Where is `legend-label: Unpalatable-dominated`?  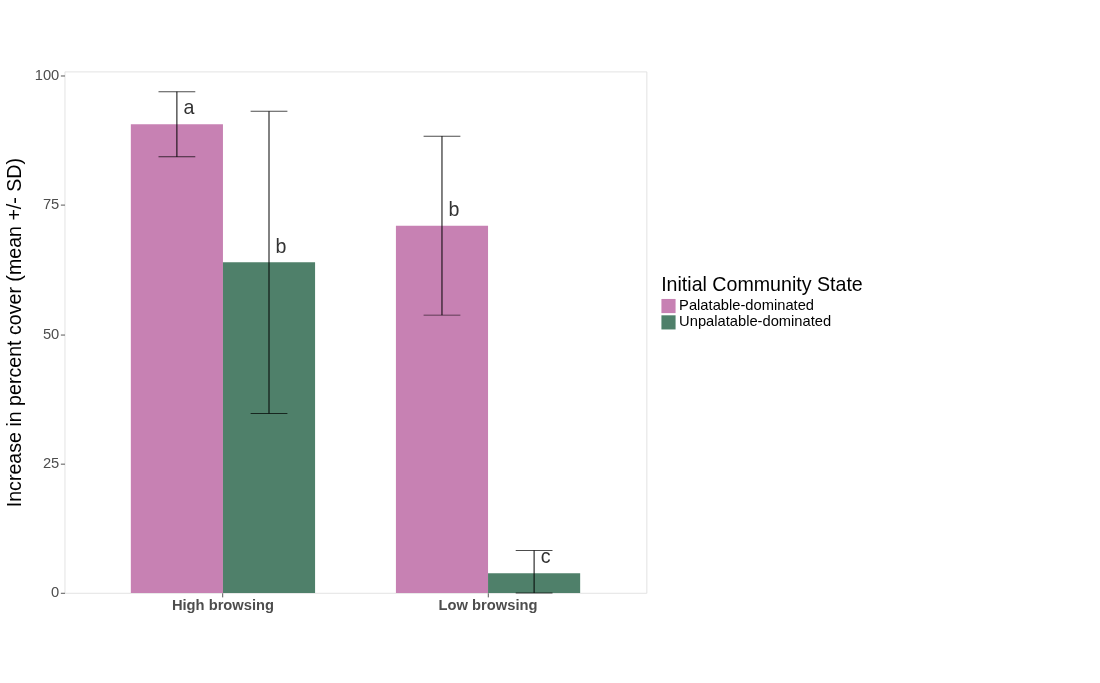
legend-label: Unpalatable-dominated is located at coordinates (755, 321).